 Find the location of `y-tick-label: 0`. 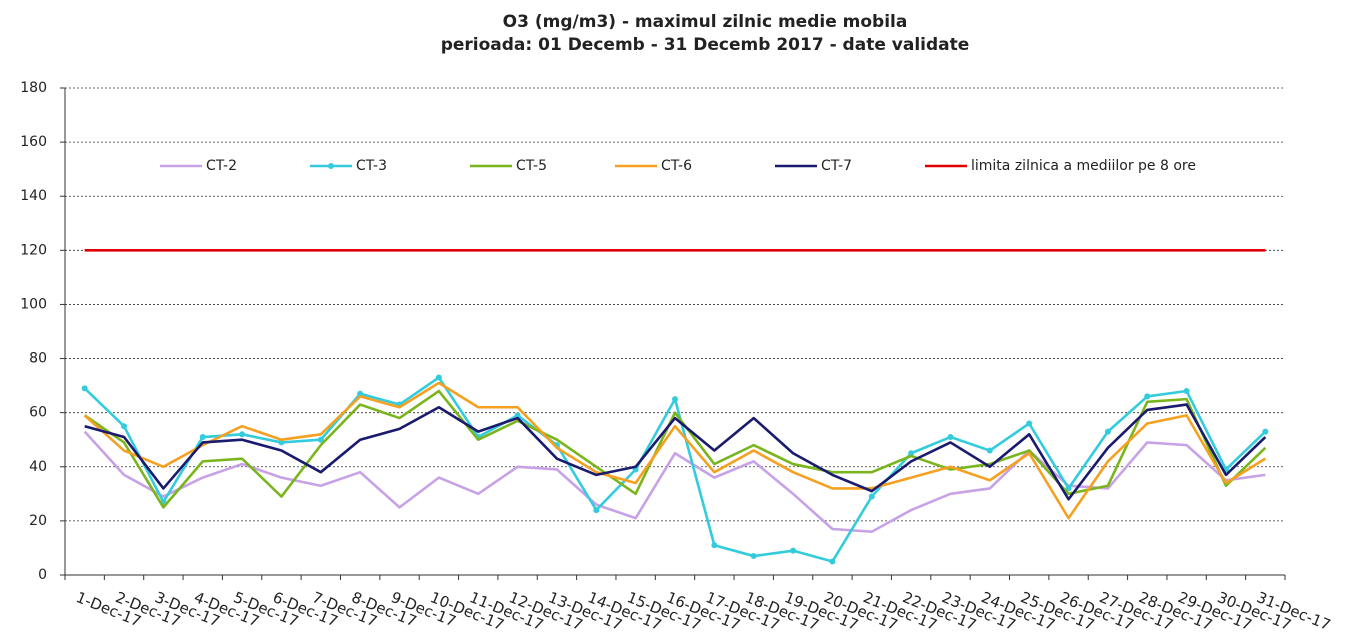

y-tick-label: 0 is located at coordinates (42, 575).